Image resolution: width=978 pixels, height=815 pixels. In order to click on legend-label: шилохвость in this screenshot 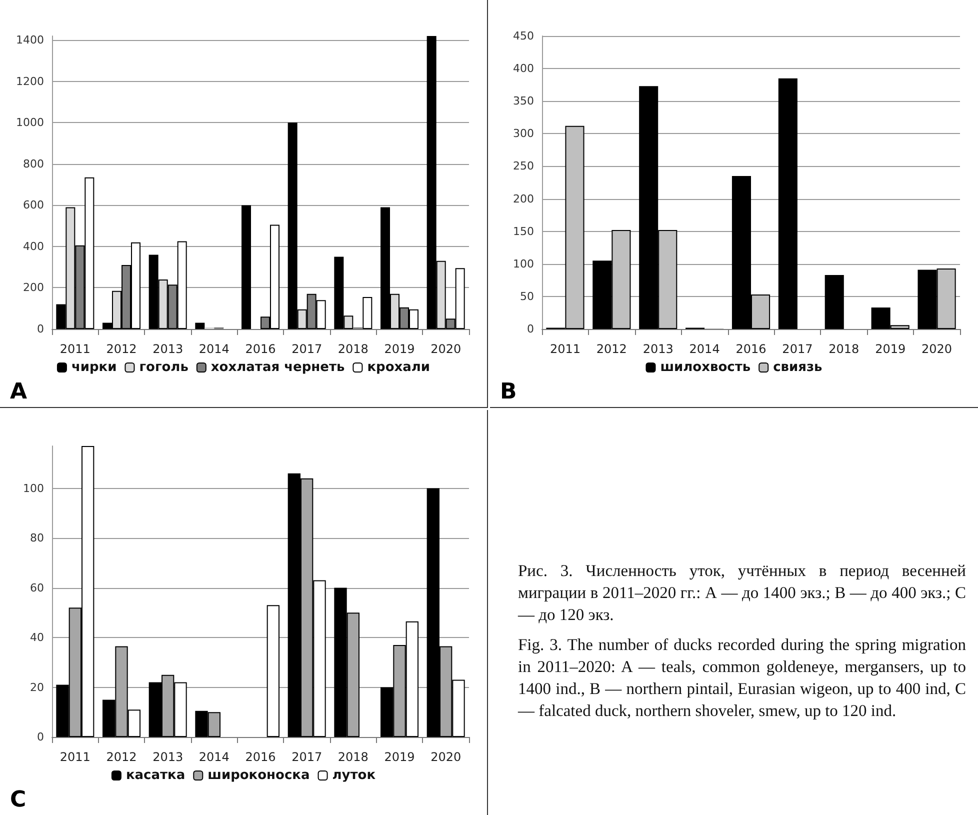, I will do `click(705, 367)`.